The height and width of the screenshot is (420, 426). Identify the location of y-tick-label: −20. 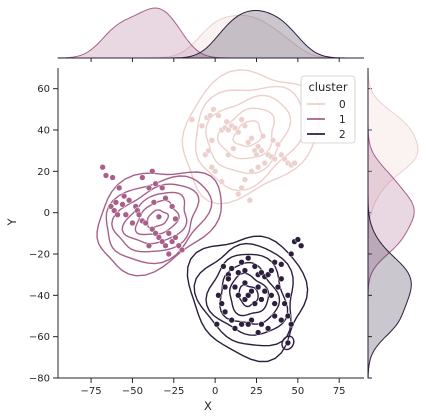
(39, 255).